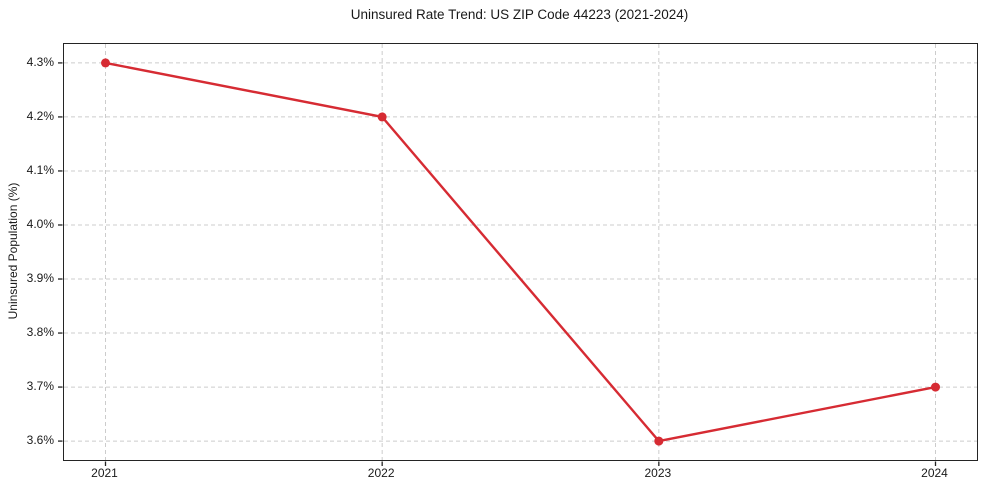 This screenshot has height=490, width=989. What do you see at coordinates (40, 223) in the screenshot?
I see `y-tick-label: 4.0%` at bounding box center [40, 223].